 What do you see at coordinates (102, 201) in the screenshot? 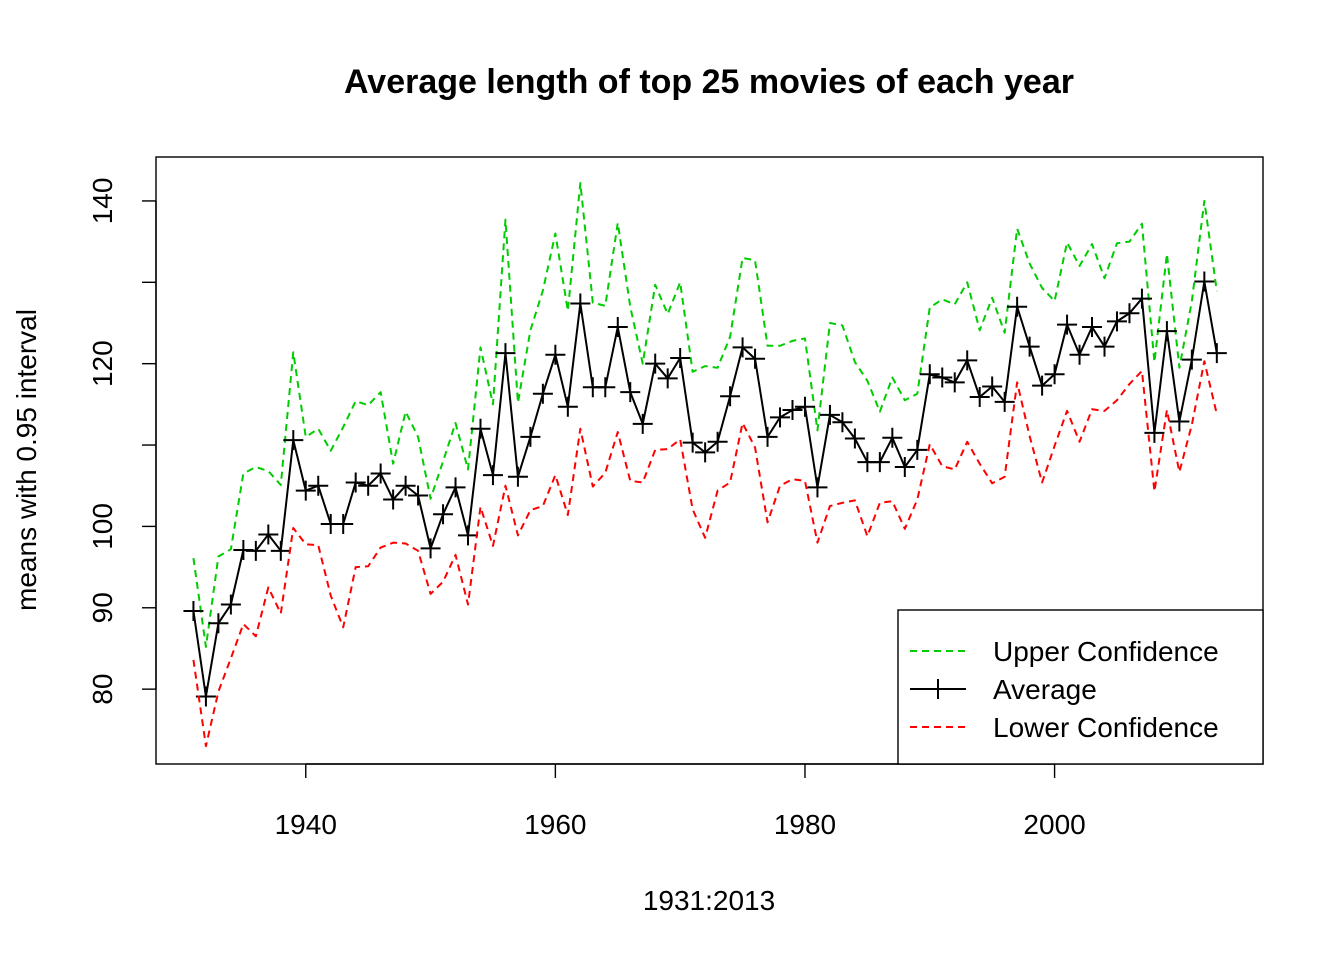
I see `y-tick-label: 140` at bounding box center [102, 201].